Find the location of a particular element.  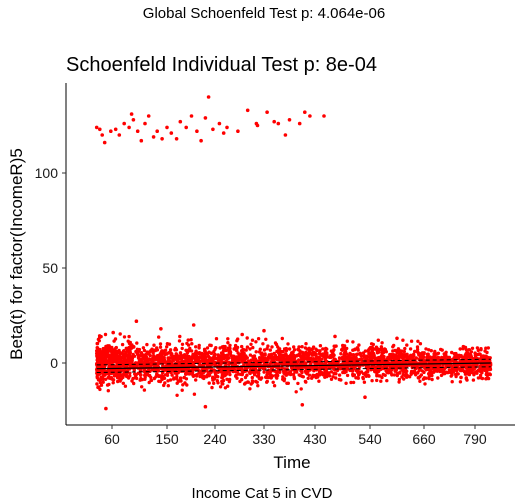

y-axis-label: Beta(t) for factor(IncomeR)5 is located at coordinates (16, 254).